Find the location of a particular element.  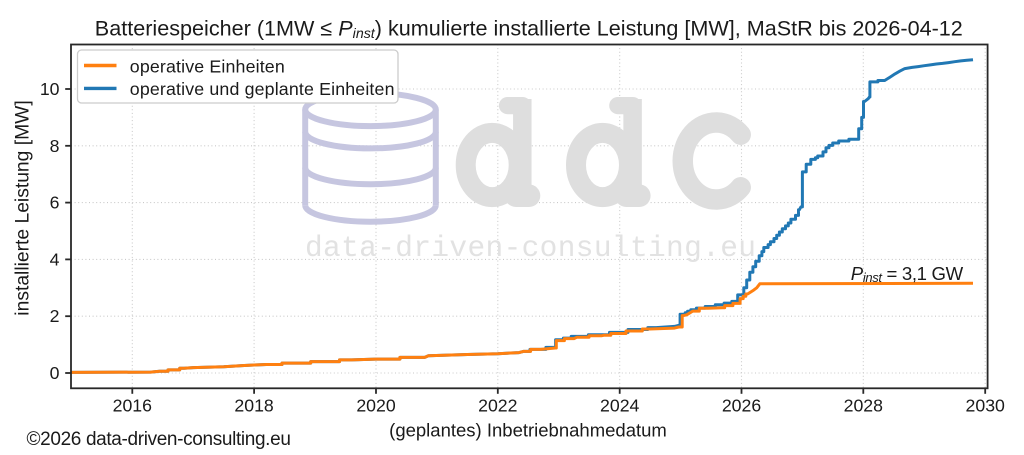

svg-text: 2026 is located at coordinates (742, 406).